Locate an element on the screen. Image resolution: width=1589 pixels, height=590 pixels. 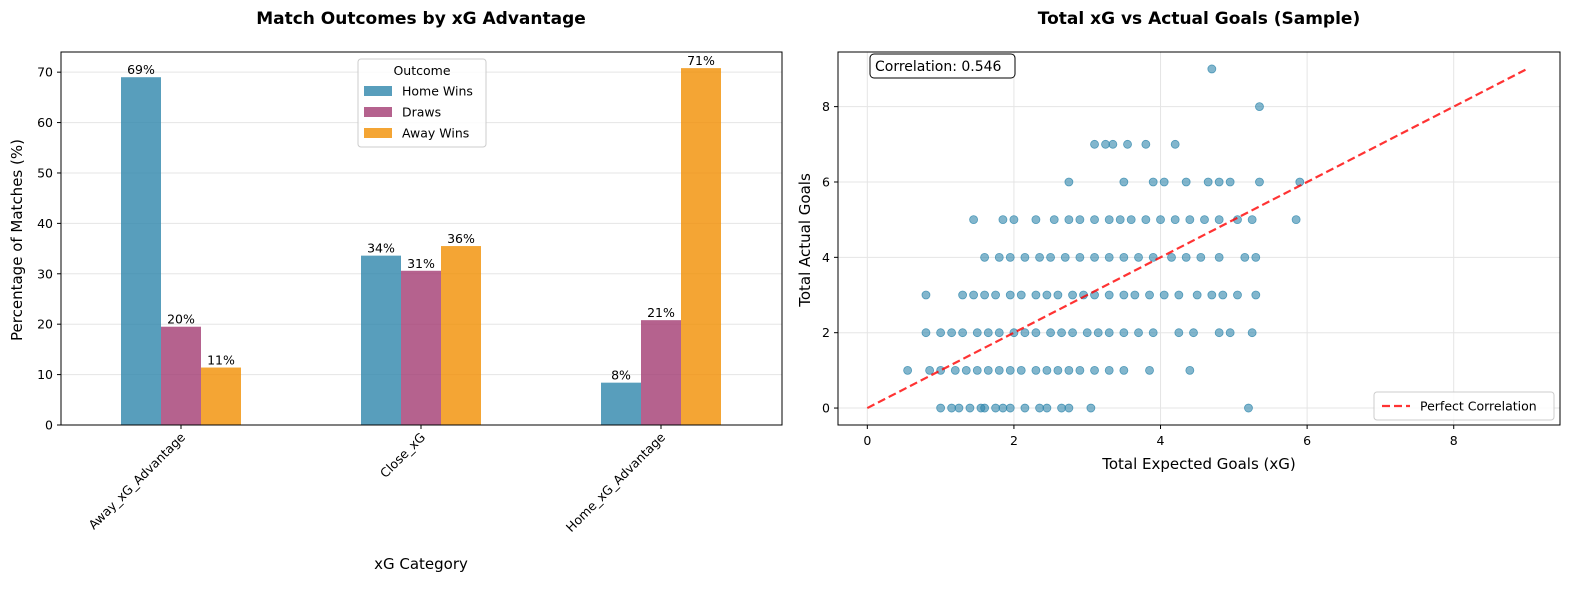
left-legend: Outcome Home Wins Draws Away Wins is located at coordinates (422, 103).